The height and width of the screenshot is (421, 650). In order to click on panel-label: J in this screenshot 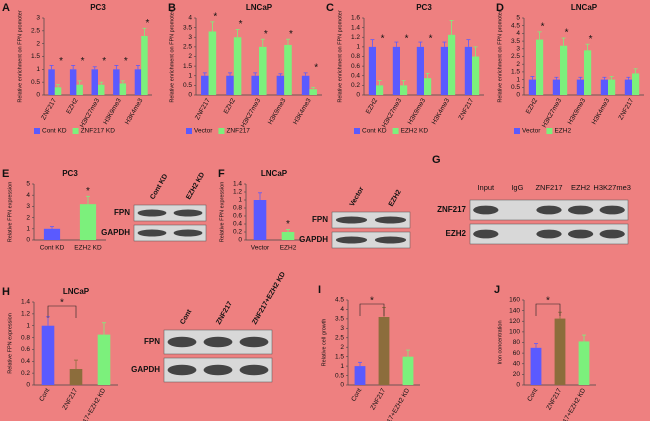, I will do `click(497, 290)`.